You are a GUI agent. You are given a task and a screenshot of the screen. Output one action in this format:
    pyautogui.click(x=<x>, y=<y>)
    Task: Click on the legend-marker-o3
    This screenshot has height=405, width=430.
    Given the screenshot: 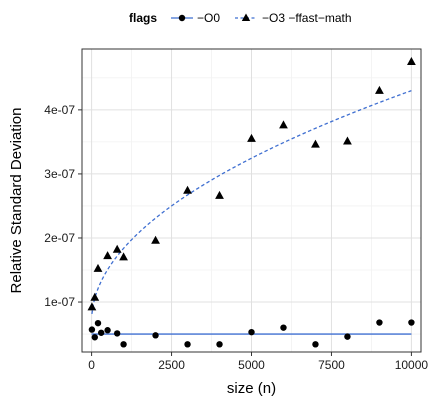 What is the action you would take?
    pyautogui.click(x=246, y=17)
    